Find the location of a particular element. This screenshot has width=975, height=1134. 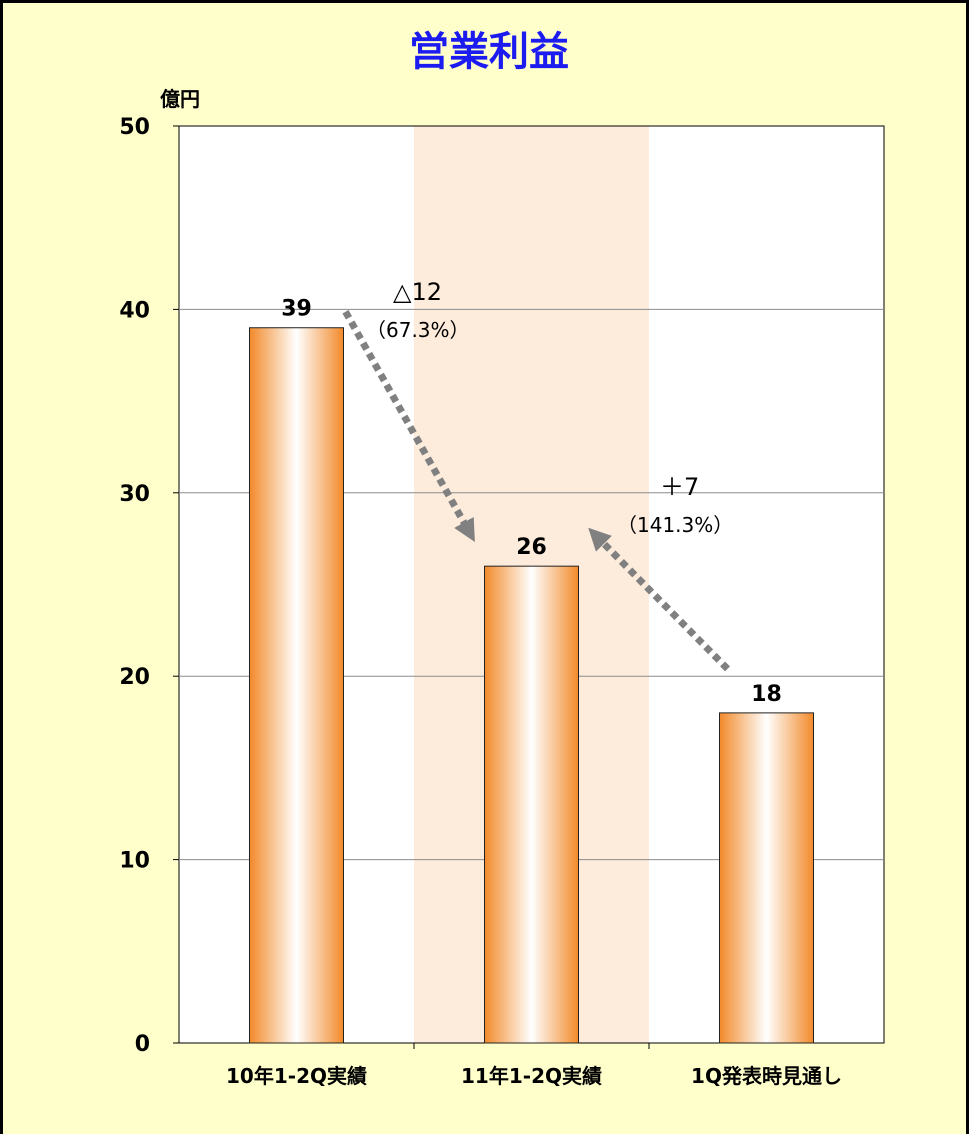

annotation-increase: ＋7 （141.3%） is located at coordinates (675, 505).